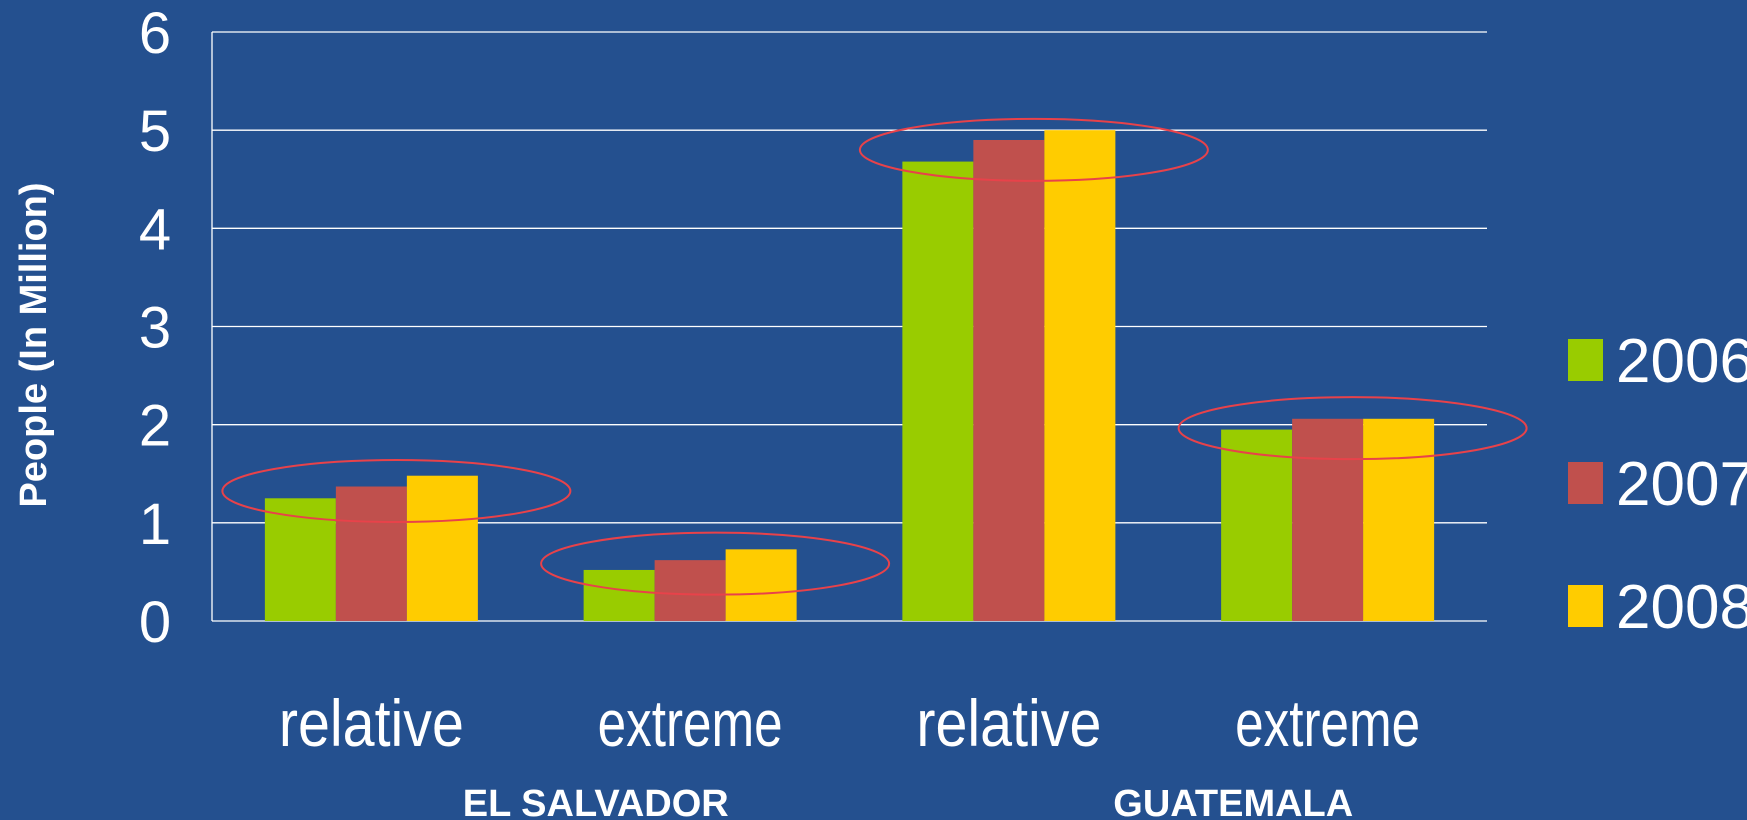  I want to click on legend-label: 2007, so click(1681, 484).